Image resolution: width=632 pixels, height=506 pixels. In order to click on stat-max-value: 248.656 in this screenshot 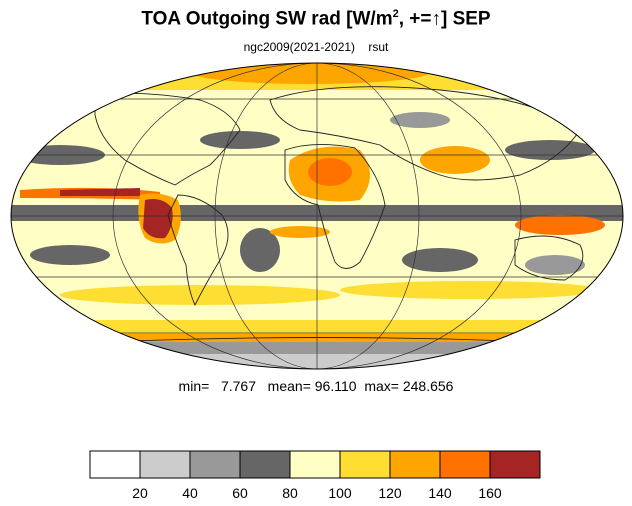, I will do `click(428, 386)`.